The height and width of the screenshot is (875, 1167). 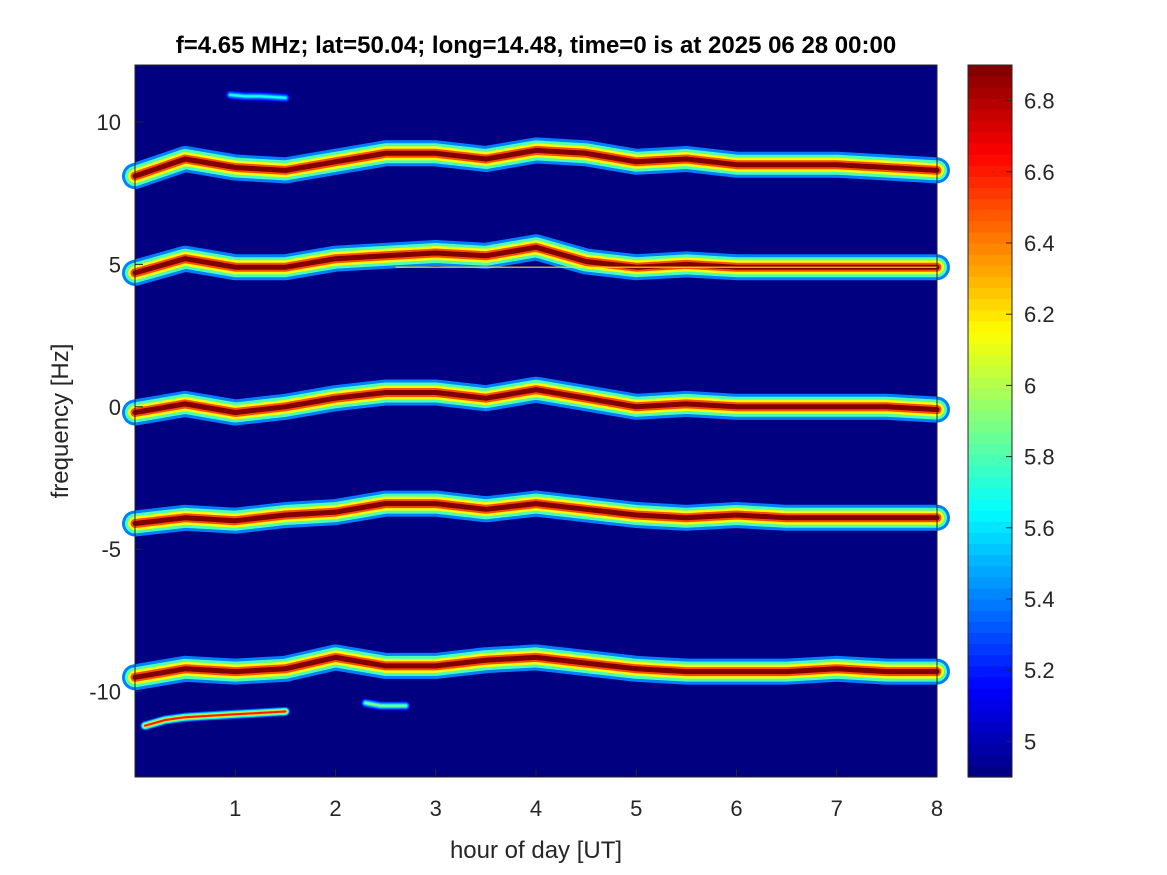 What do you see at coordinates (1039, 599) in the screenshot?
I see `colorbar-tick-label: 5.4` at bounding box center [1039, 599].